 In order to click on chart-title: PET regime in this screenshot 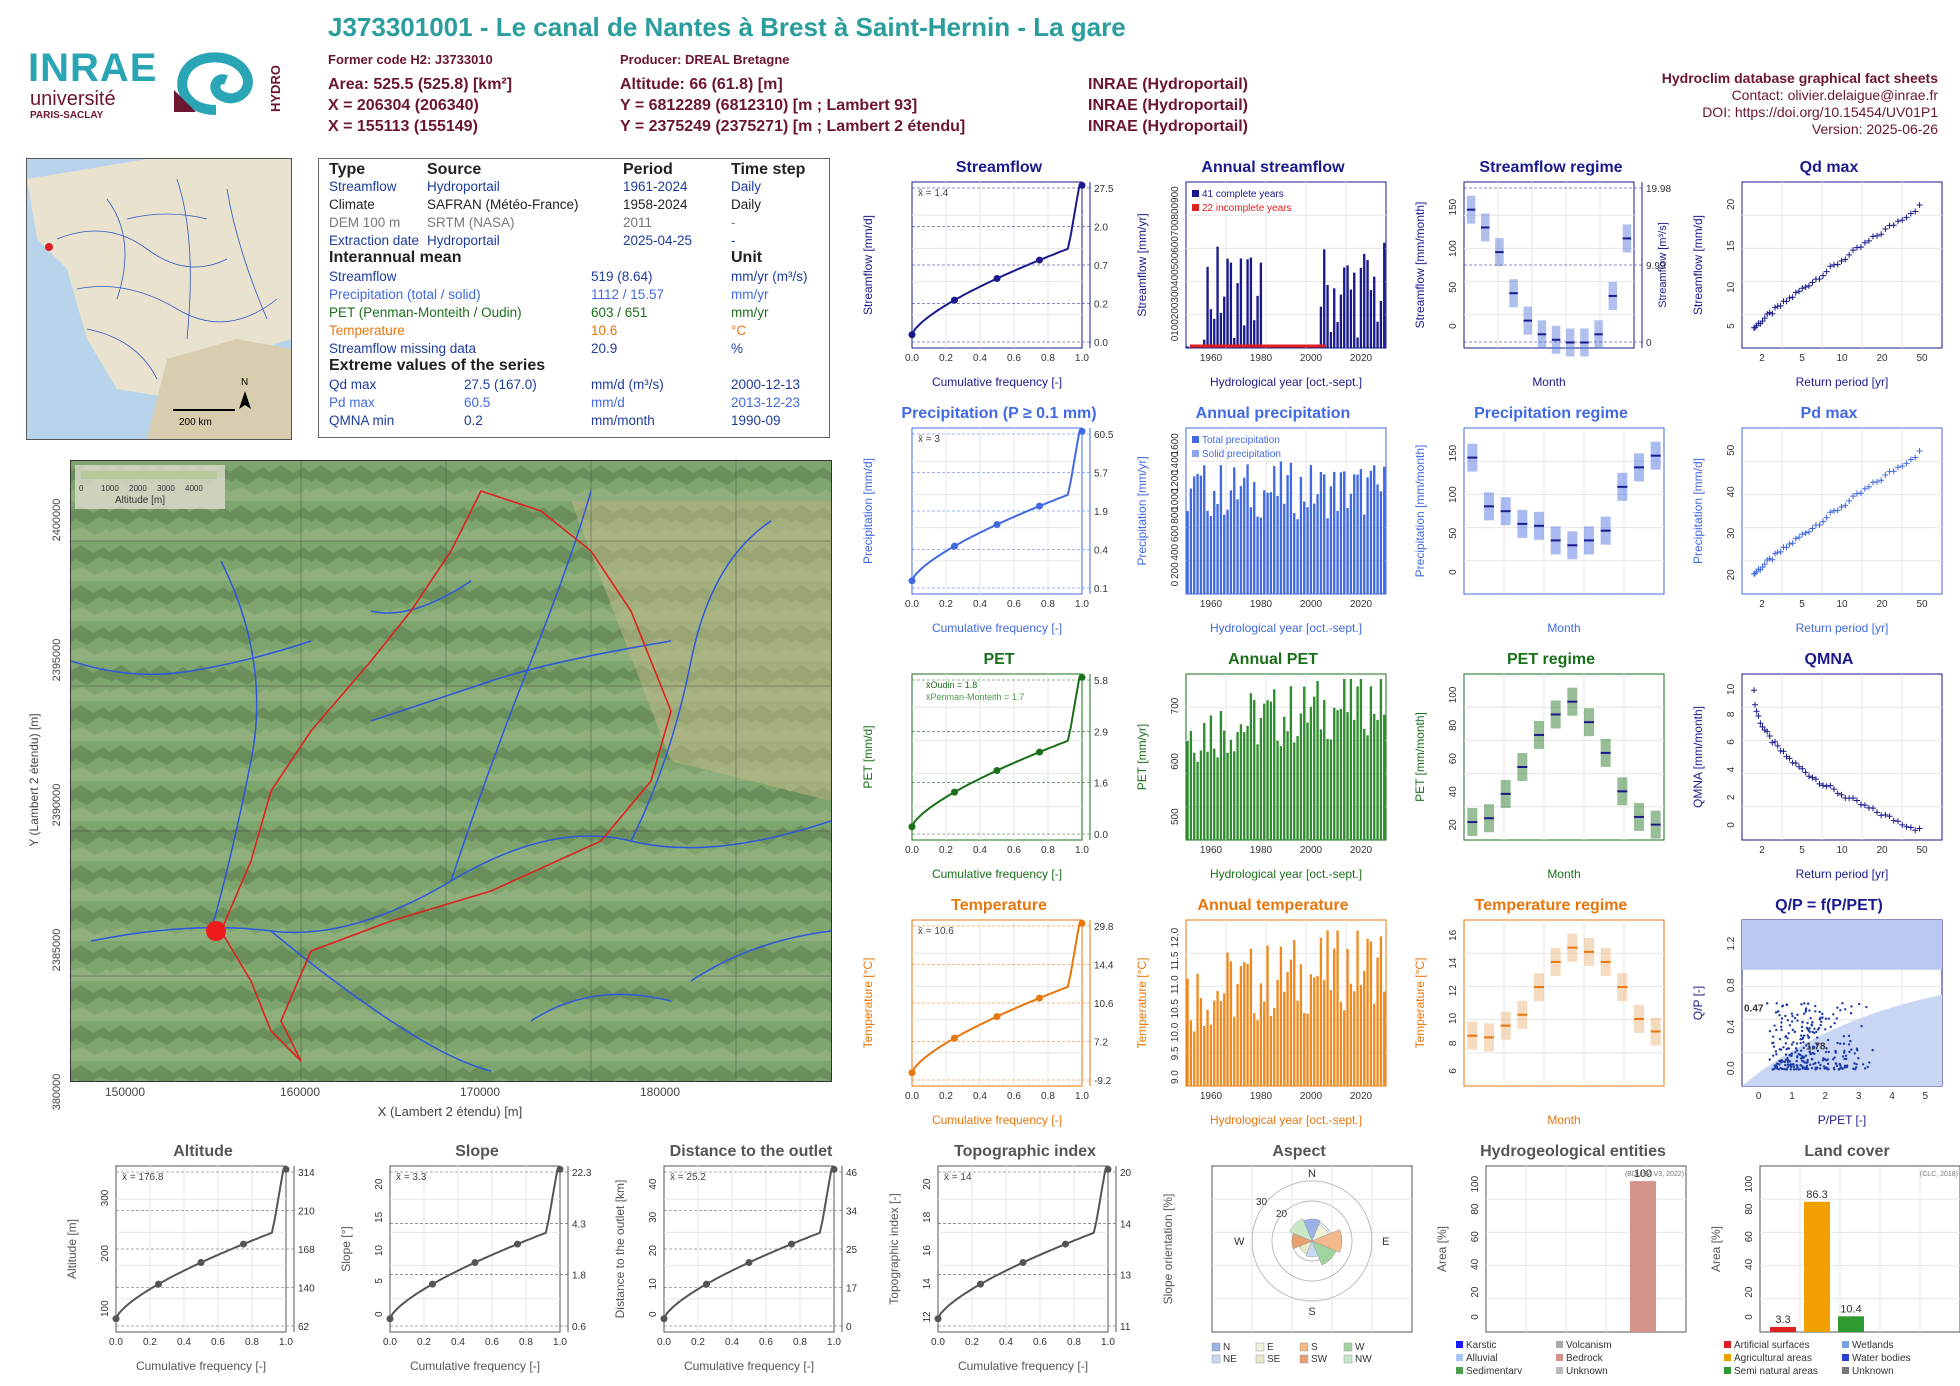, I will do `click(1551, 659)`.